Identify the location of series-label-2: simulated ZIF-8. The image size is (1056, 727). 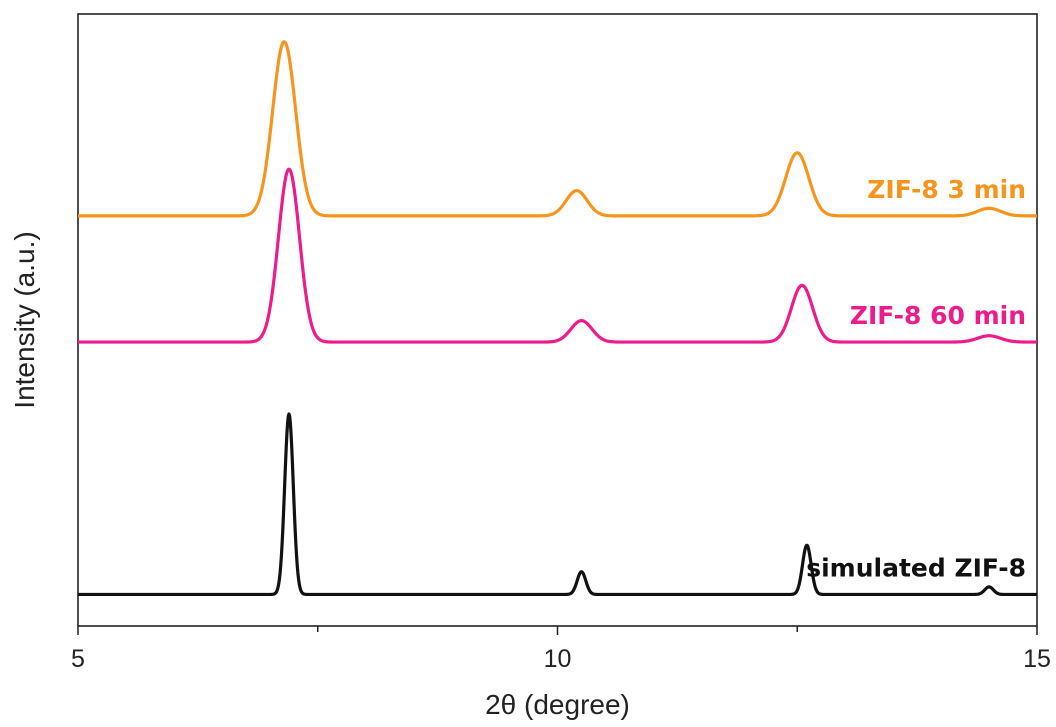
(916, 567).